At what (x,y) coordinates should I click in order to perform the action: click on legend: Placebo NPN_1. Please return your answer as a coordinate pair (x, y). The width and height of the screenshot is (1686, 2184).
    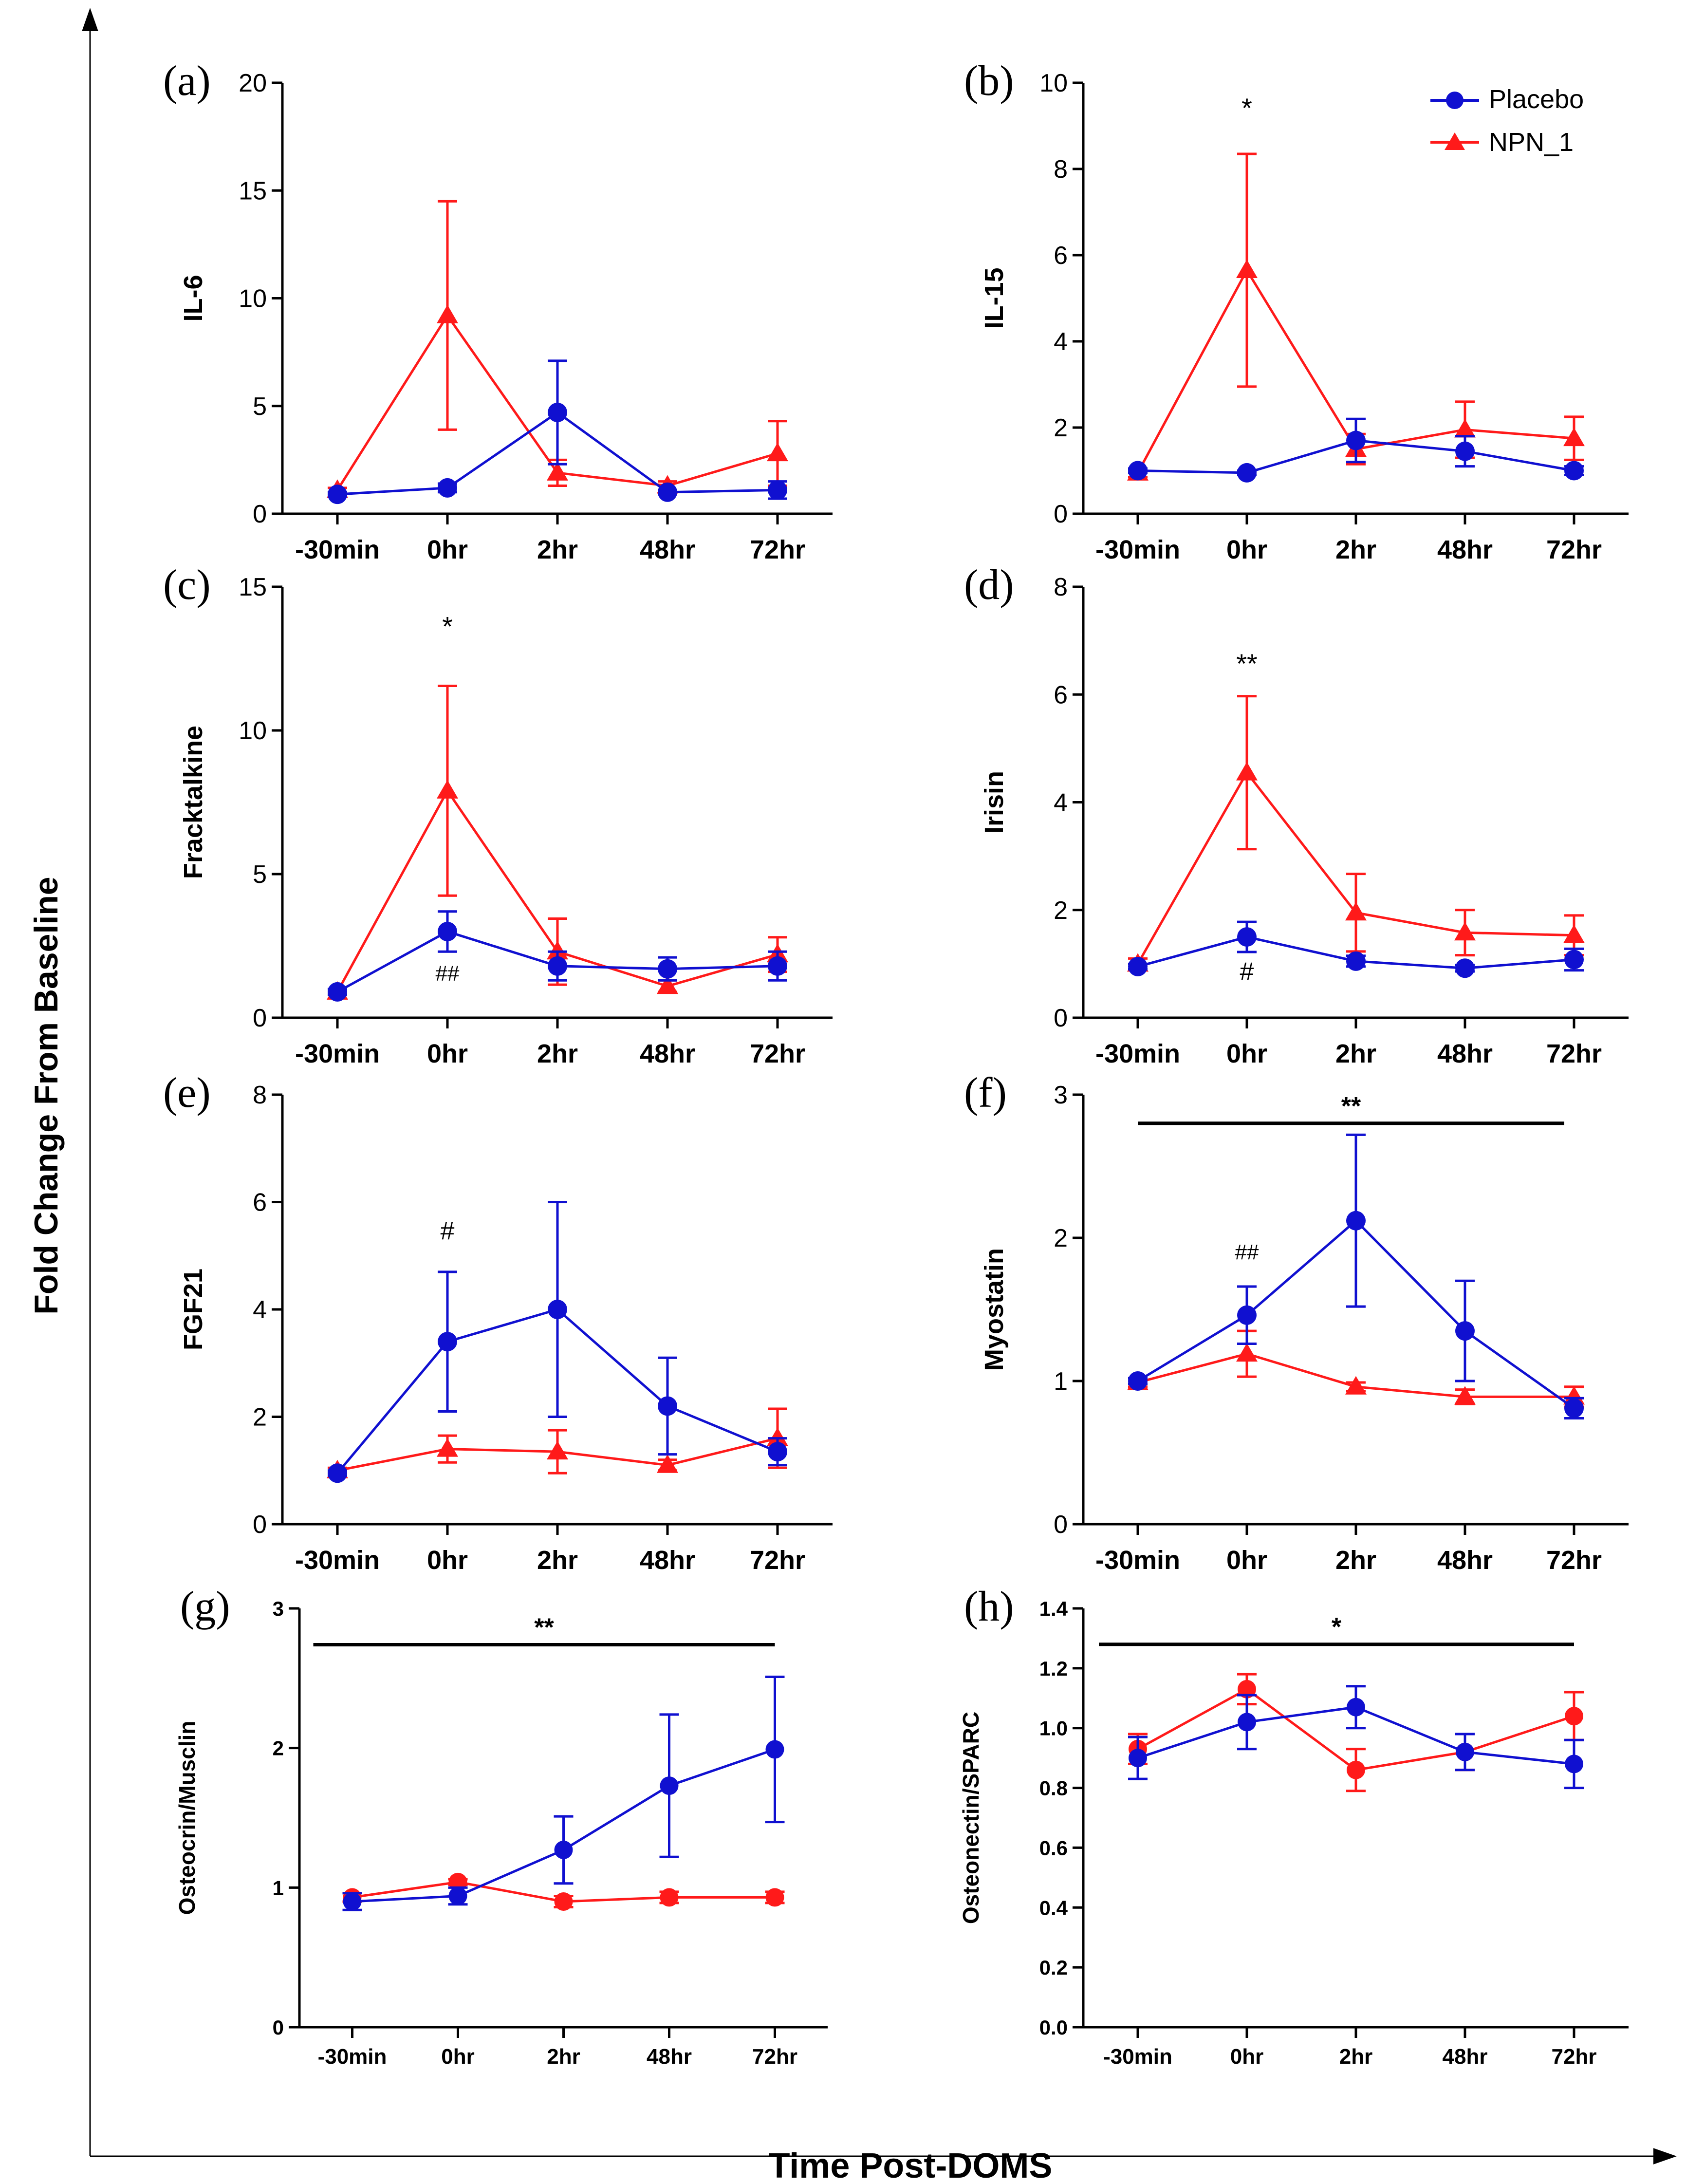
    Looking at the image, I should click on (1507, 121).